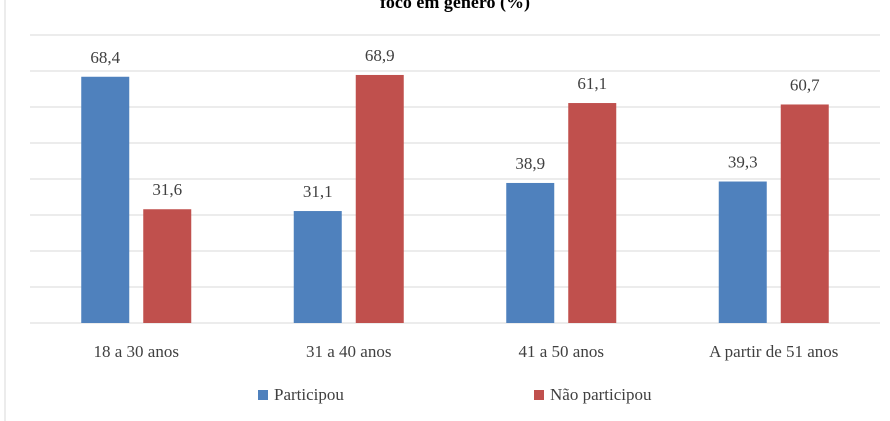 The height and width of the screenshot is (421, 890). Describe the element at coordinates (136, 351) in the screenshot. I see `category-label: 18 a 30 anos` at that location.